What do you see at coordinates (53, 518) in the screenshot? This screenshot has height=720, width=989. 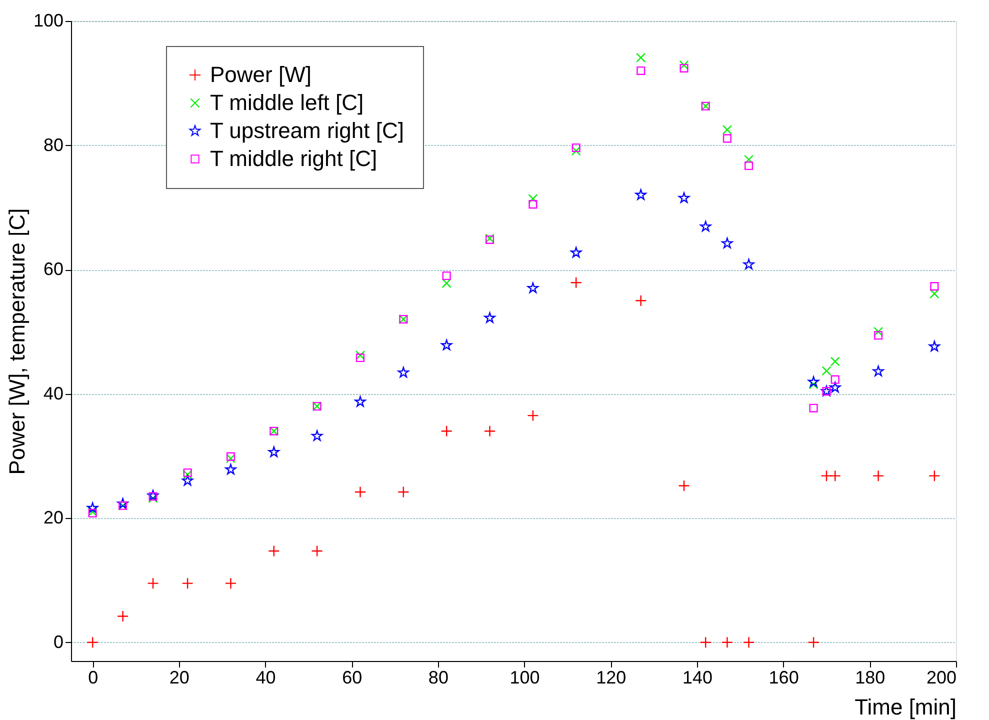 I see `y-tick-label: 20` at bounding box center [53, 518].